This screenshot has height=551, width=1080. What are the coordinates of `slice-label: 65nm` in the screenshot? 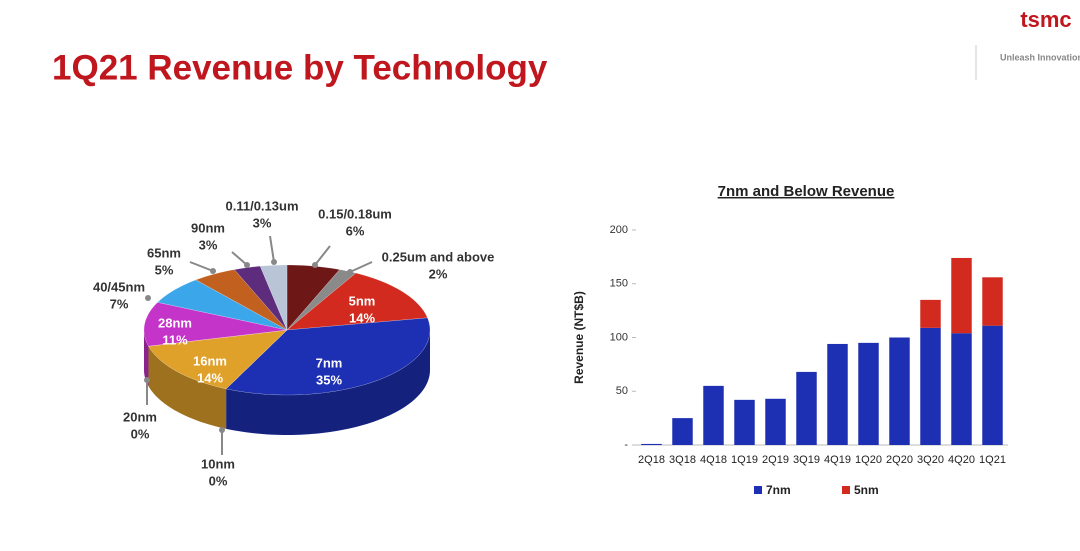 It's located at (164, 252).